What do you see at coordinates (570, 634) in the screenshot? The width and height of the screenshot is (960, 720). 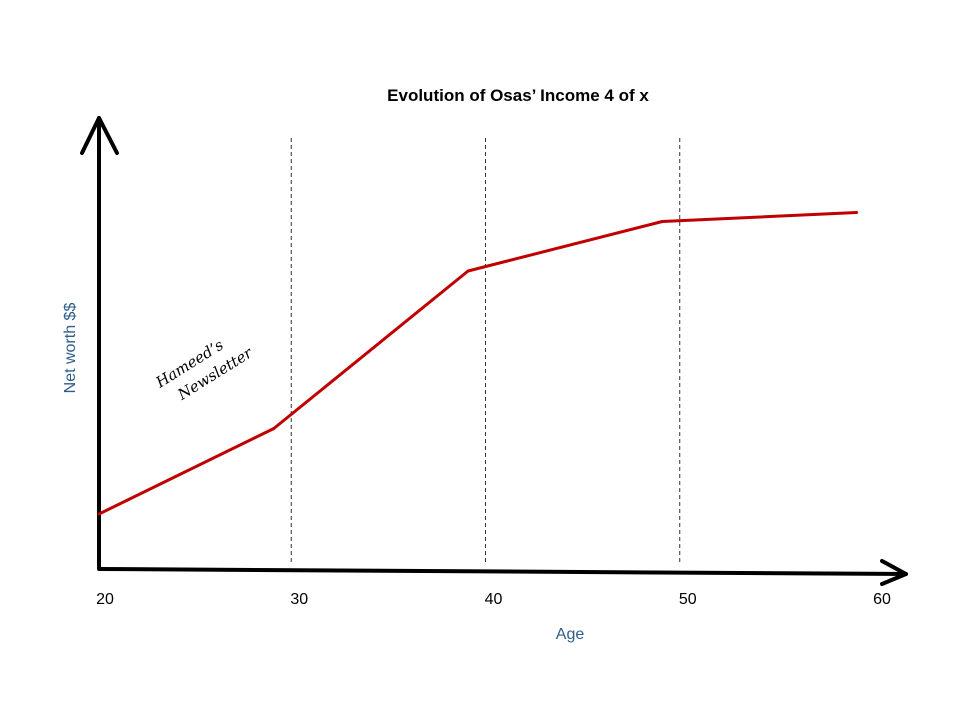 I see `x-axis-label: Age` at bounding box center [570, 634].